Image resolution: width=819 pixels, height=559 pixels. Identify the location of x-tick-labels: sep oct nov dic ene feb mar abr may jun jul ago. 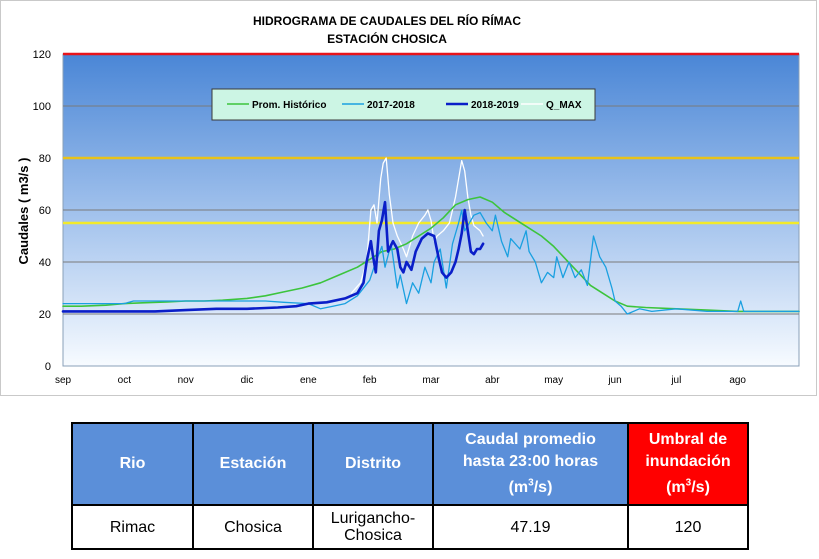
(401, 380).